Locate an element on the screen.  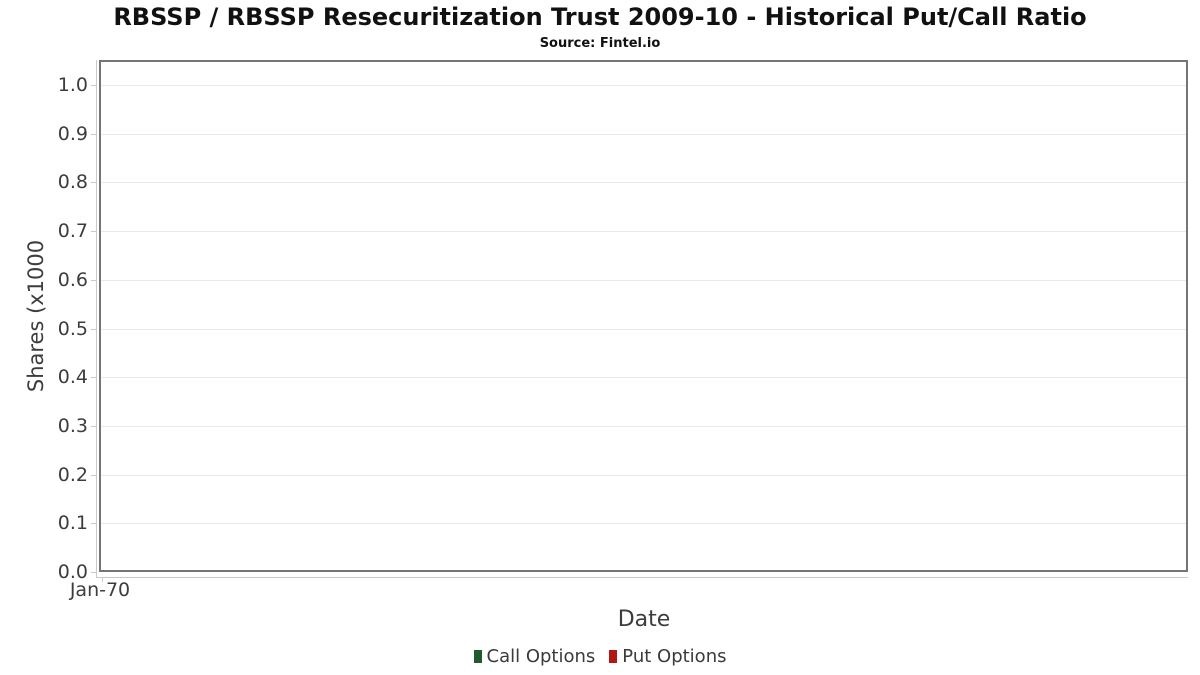
y-tick-label: 0.1 is located at coordinates (72, 523).